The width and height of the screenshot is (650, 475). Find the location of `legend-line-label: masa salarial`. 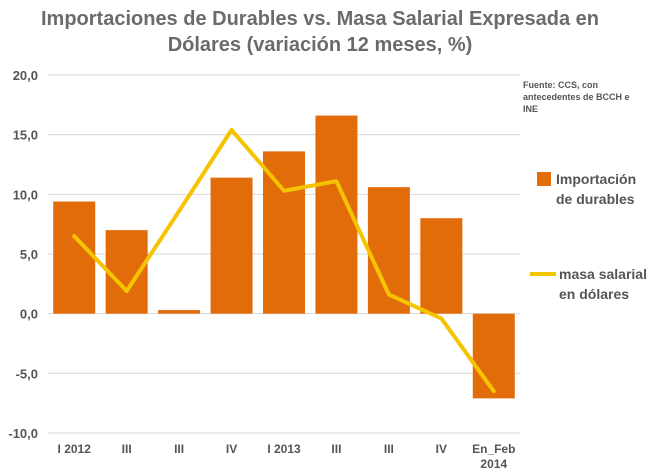

legend-line-label: masa salarial is located at coordinates (603, 274).